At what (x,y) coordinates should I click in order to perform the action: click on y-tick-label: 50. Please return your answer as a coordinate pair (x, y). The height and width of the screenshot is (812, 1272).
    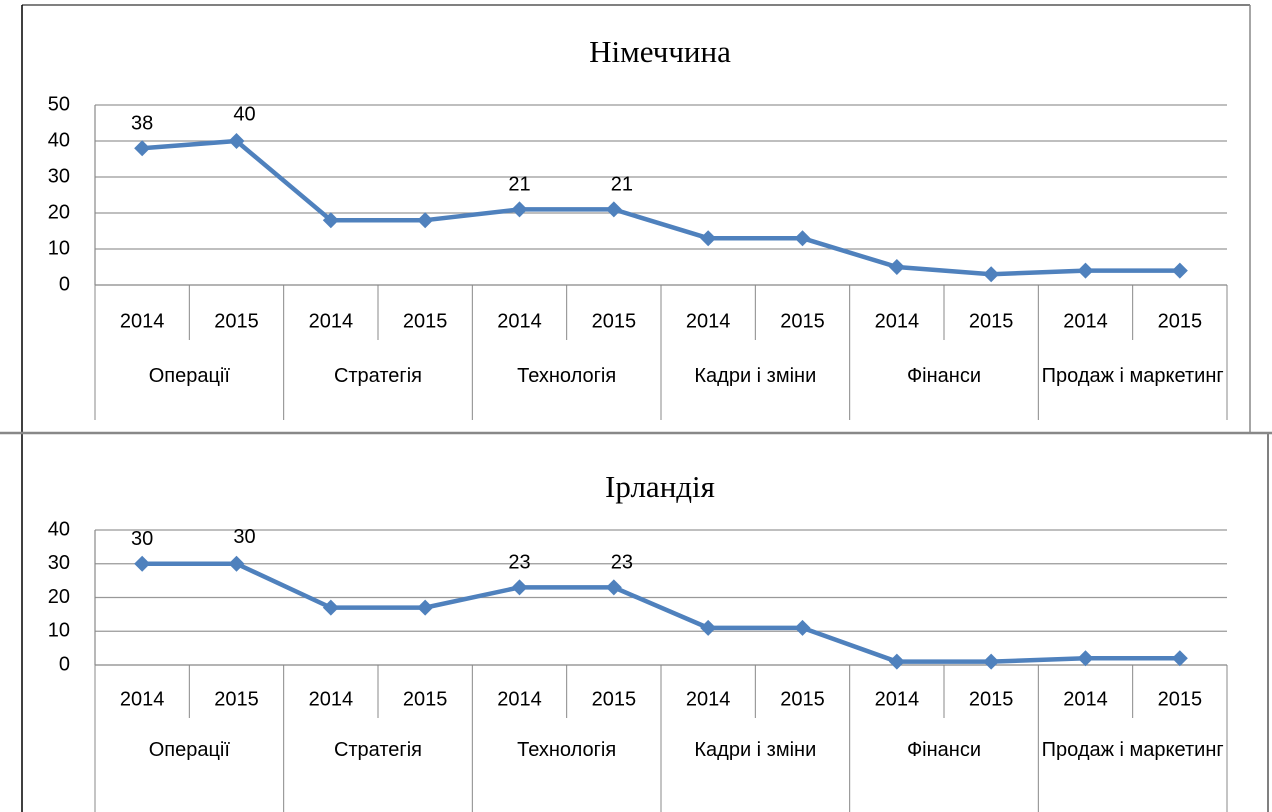
    Looking at the image, I should click on (59, 104).